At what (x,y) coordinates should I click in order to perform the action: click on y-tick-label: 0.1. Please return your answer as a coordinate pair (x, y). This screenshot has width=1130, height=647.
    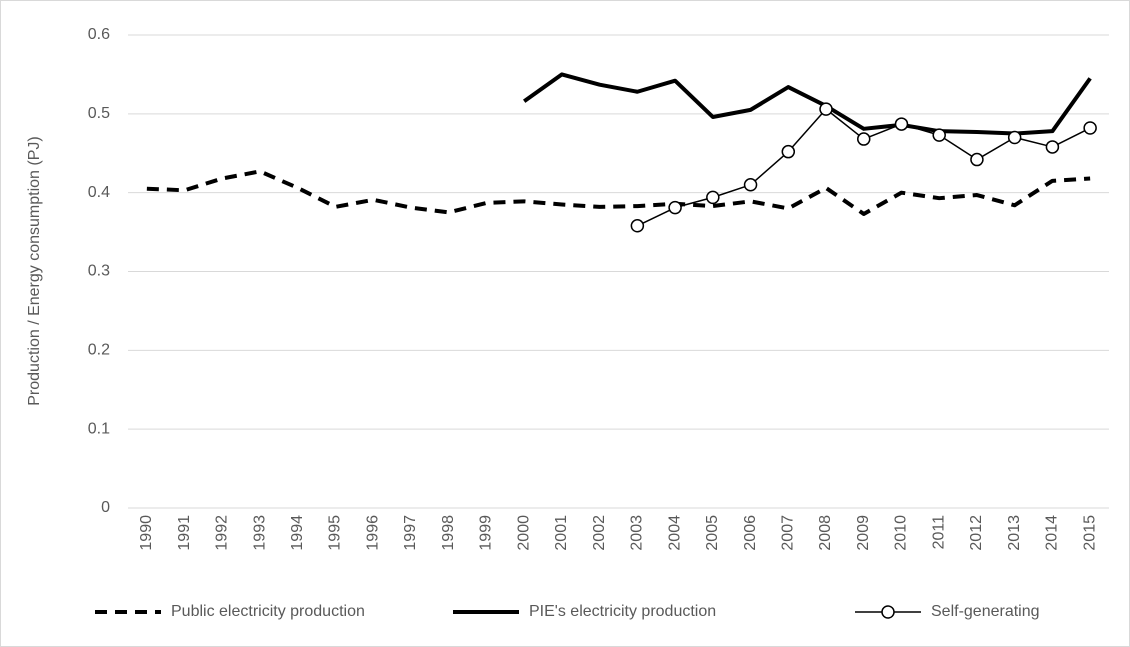
    Looking at the image, I should click on (99, 428).